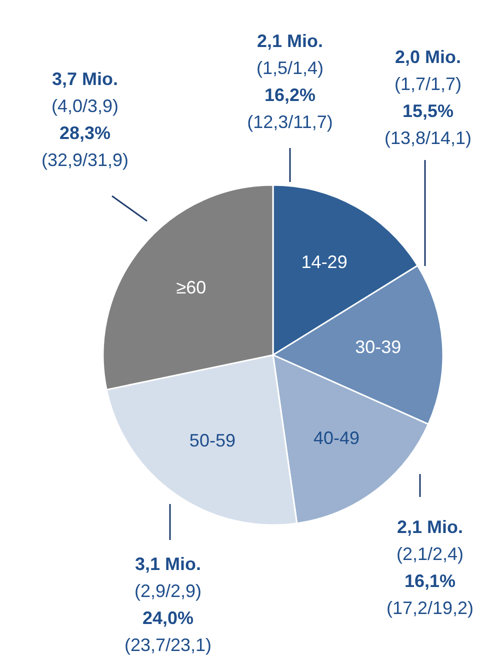 This screenshot has height=663, width=497. I want to click on data-label: 3,1 Mio. (2,9/2,9) 24,0% (23,7/23,1), so click(168, 604).